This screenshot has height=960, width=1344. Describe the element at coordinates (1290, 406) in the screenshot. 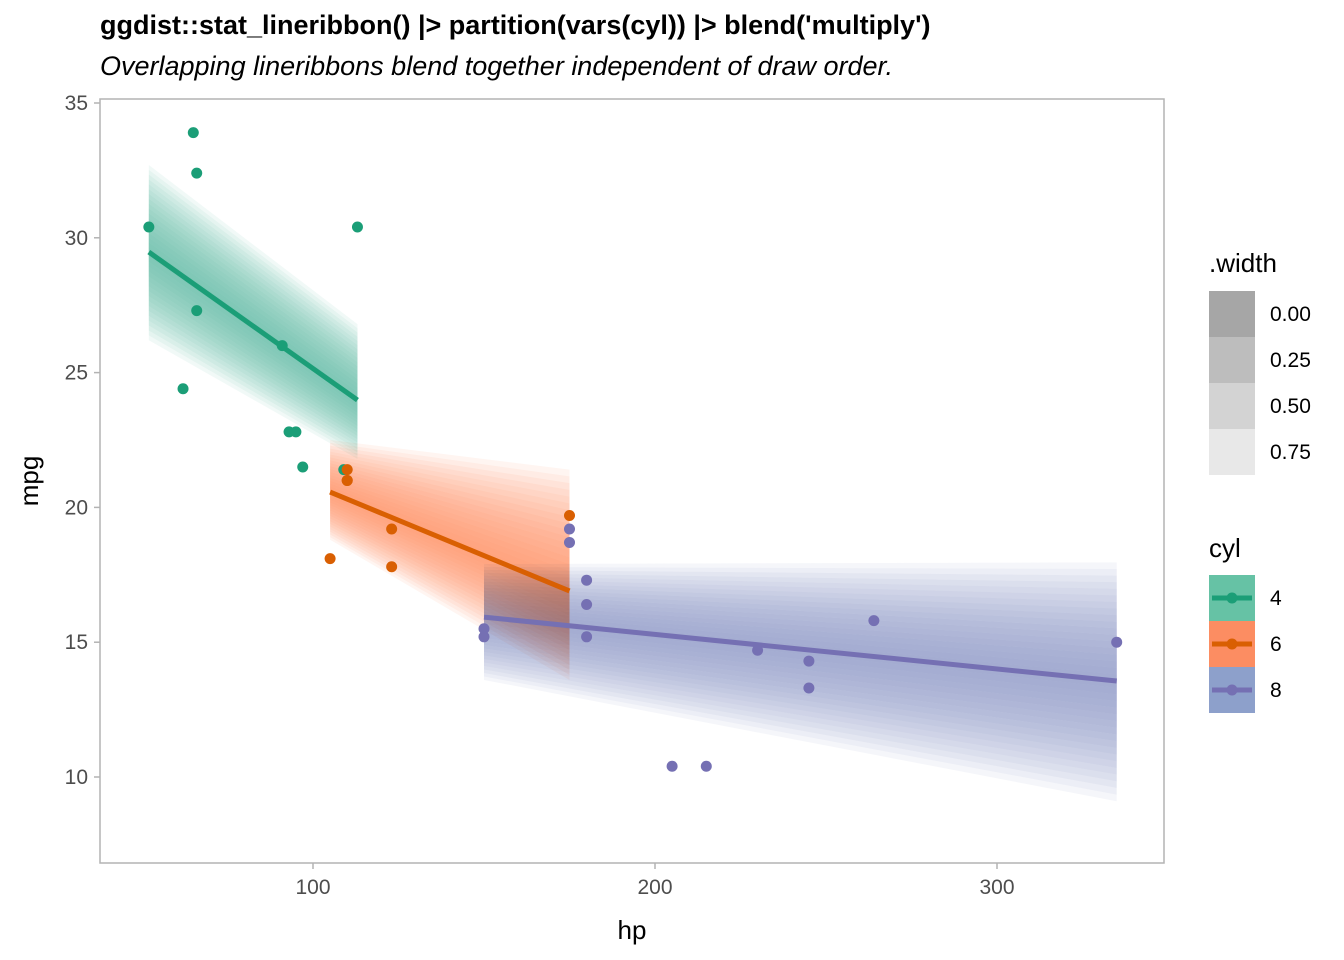

I see `legend-width-label: 0.50` at that location.